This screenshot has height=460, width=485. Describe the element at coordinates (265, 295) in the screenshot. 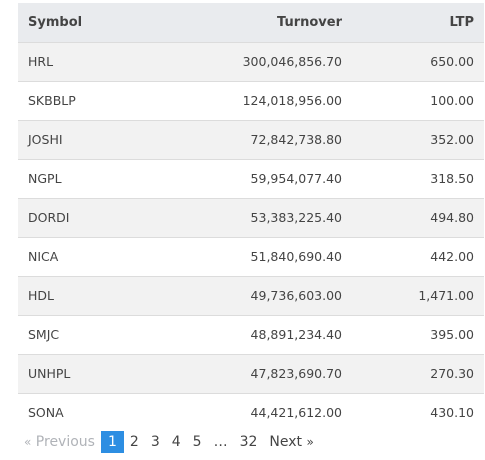

I see `turnover-cell: 49,736,603.00` at that location.